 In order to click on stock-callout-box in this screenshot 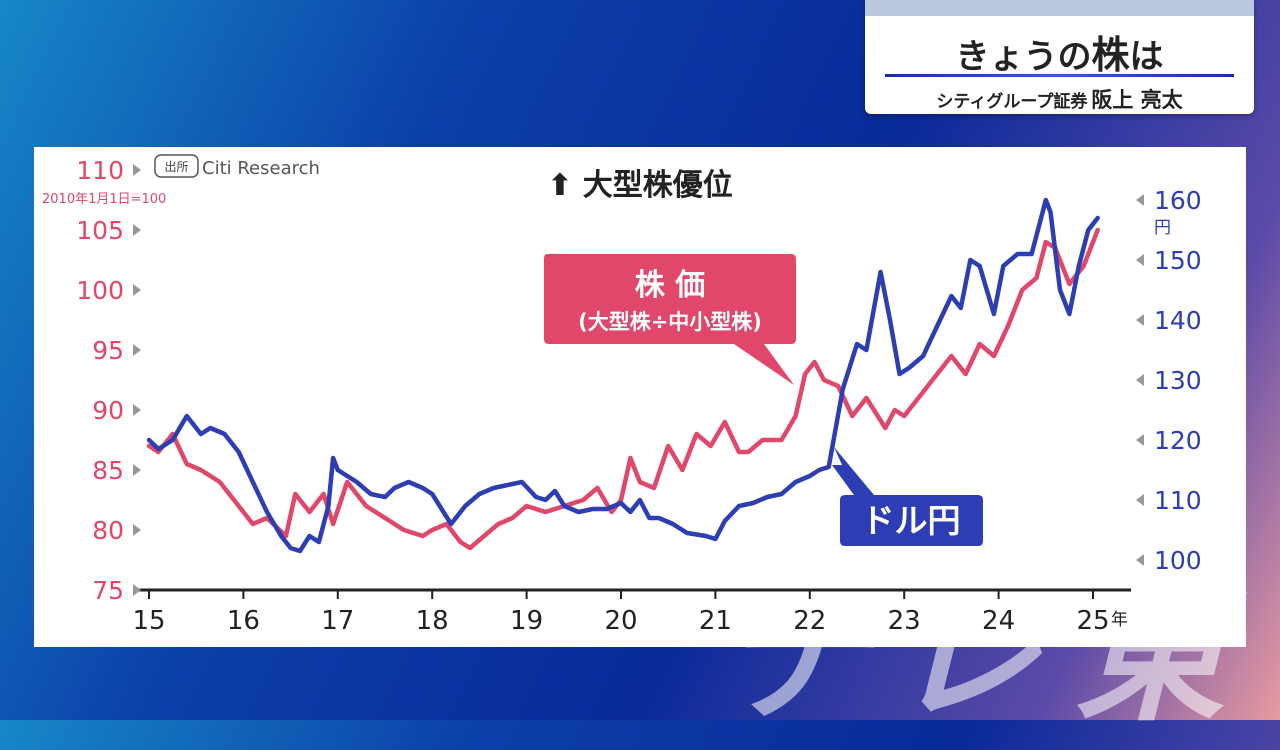, I will do `click(670, 319)`.